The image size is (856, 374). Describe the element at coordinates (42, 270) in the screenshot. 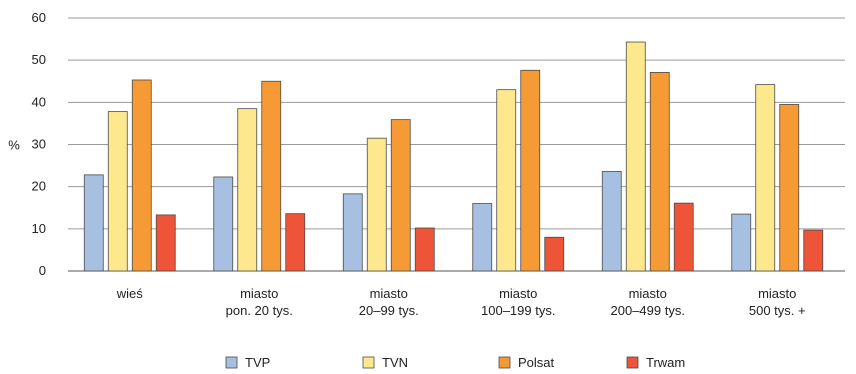

I see `y-tick-label: 0` at that location.